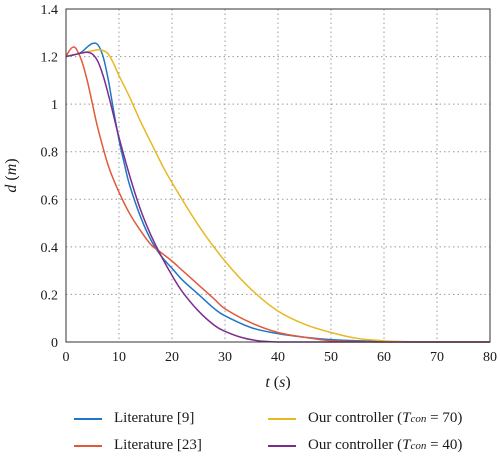  What do you see at coordinates (54, 105) in the screenshot?
I see `y-tick-label: 1` at bounding box center [54, 105].